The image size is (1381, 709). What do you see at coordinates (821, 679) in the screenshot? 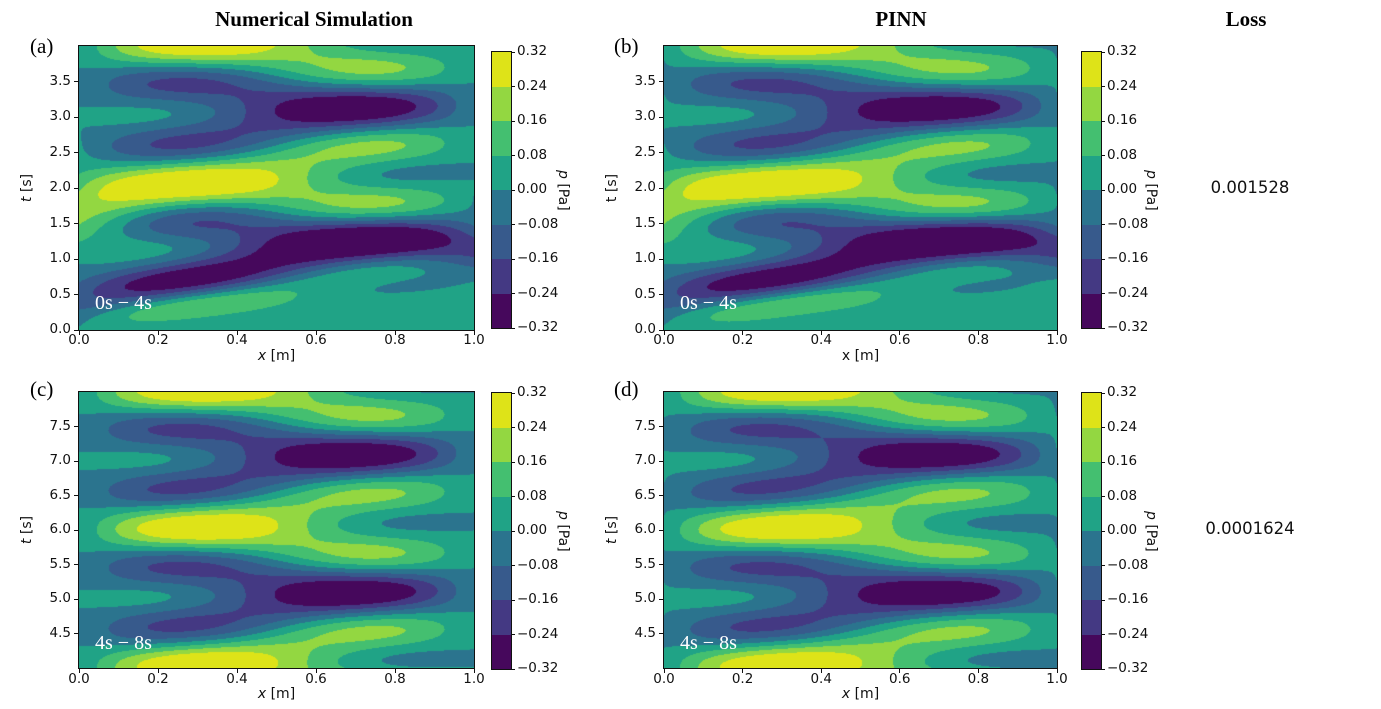
I see `x-tick-label-d: 0.4` at bounding box center [821, 679].